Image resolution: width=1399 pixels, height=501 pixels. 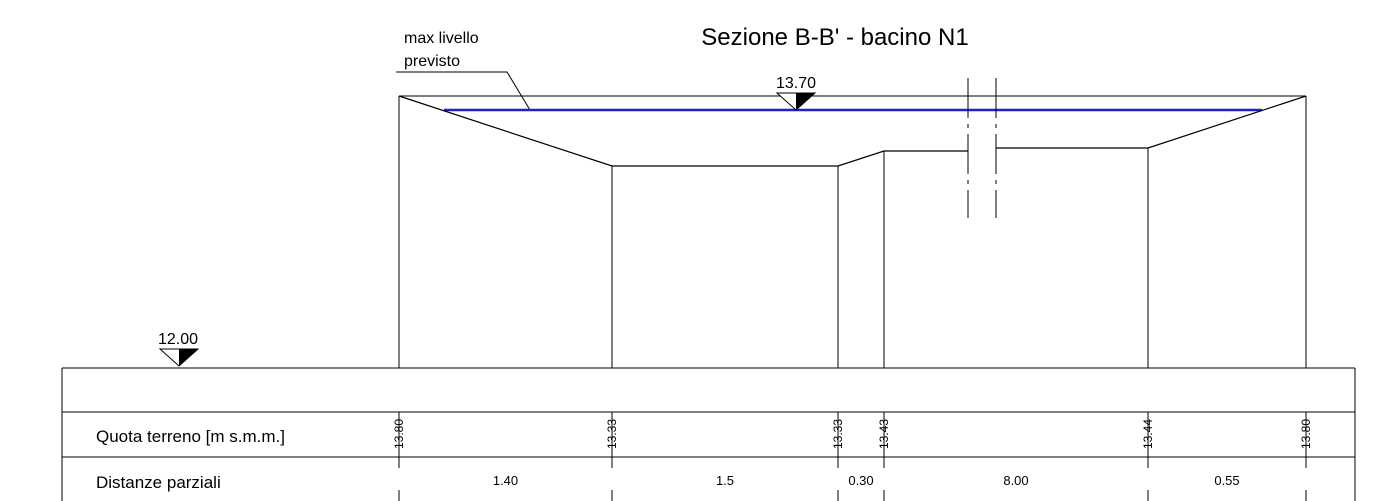 I want to click on distance-value: 8.00, so click(x=1015, y=480).